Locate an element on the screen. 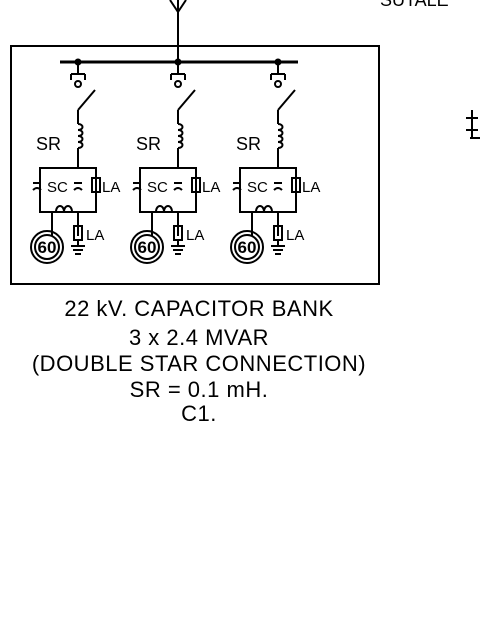 This screenshot has width=480, height=640. caption-line-4: SR = 0.1 mH. is located at coordinates (199, 389).